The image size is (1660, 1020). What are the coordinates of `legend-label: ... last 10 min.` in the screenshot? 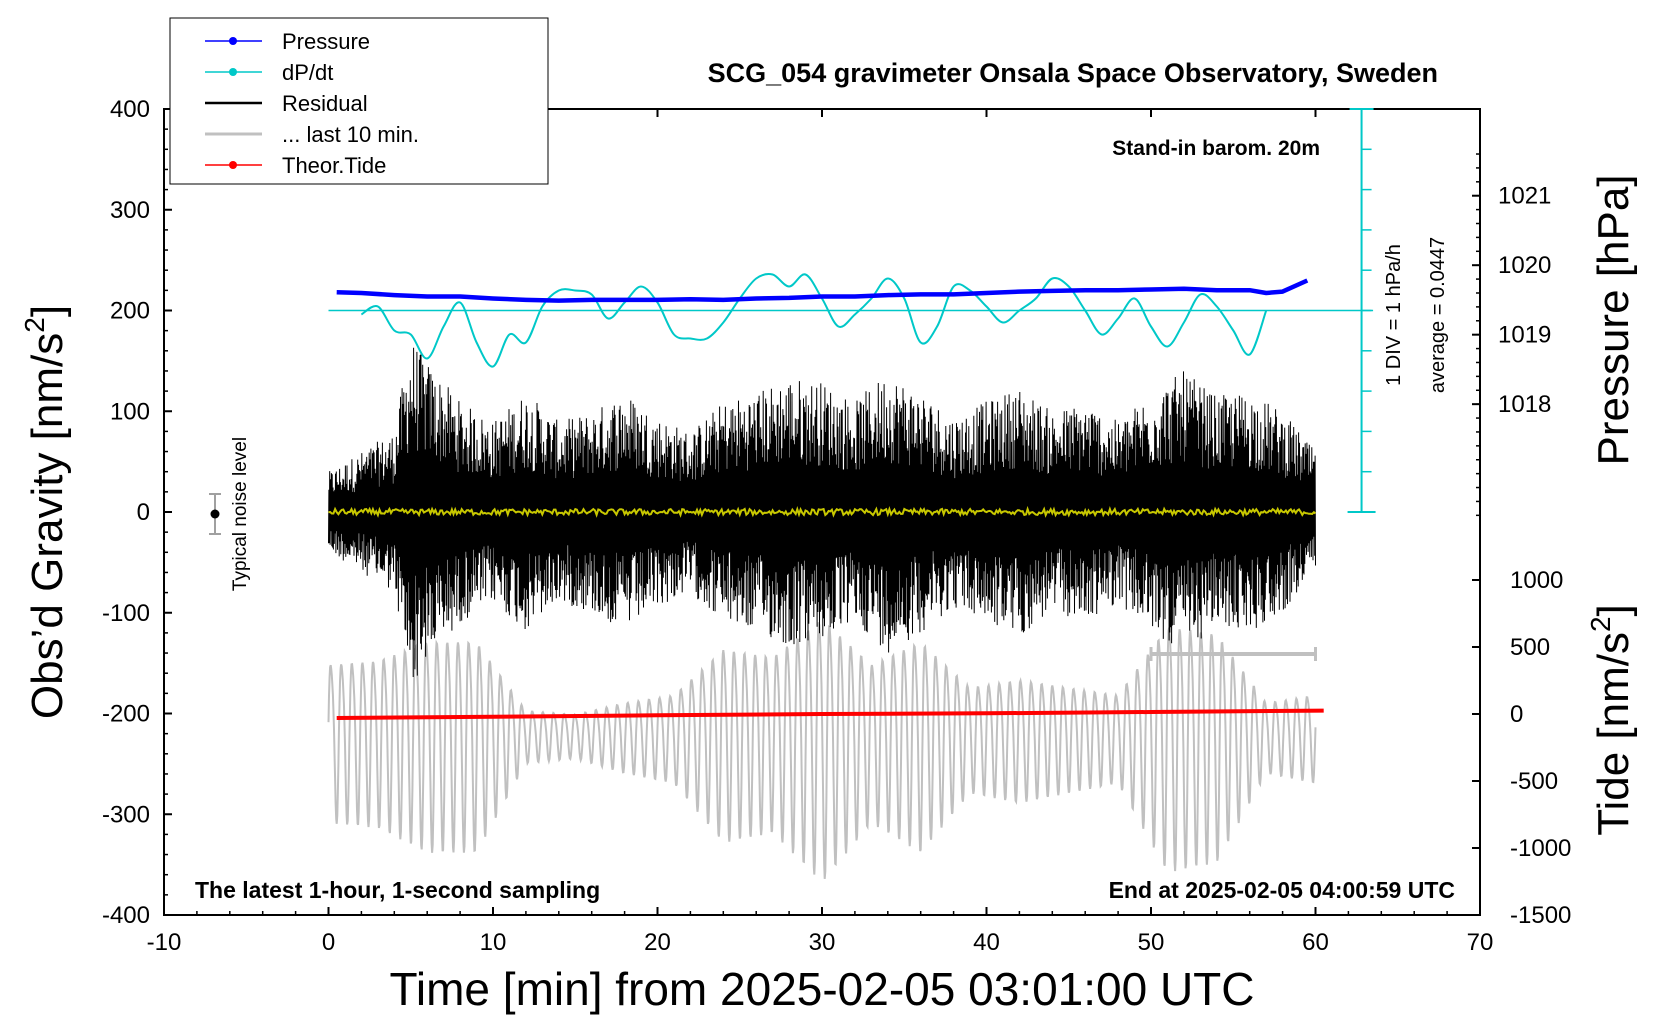 It's located at (350, 134).